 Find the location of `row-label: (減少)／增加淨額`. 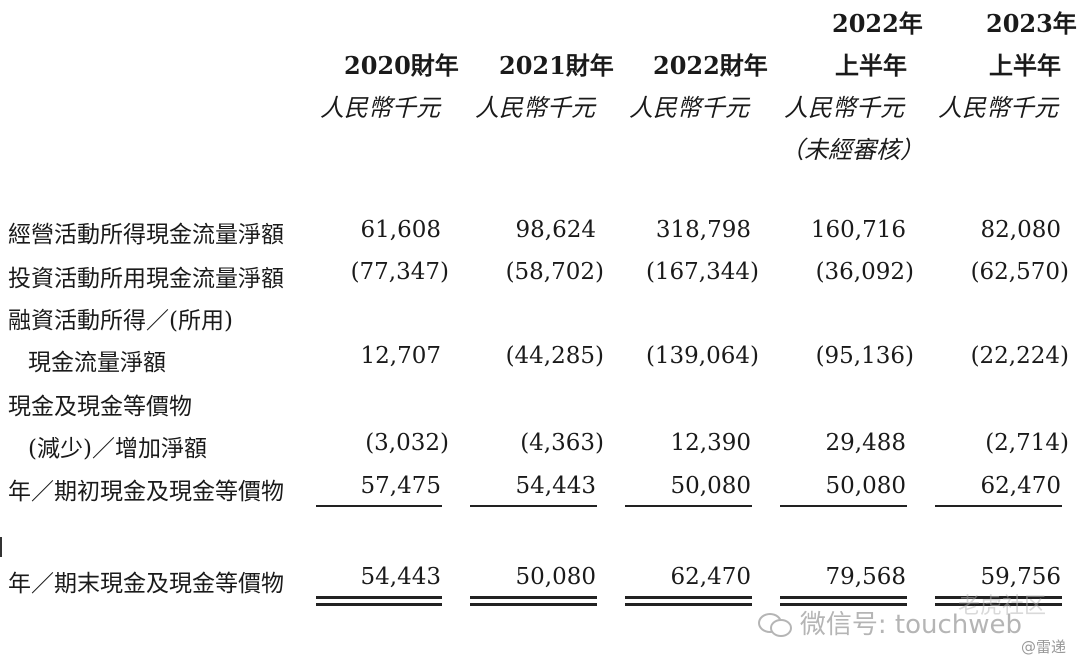

row-label: (減少)／增加淨額 is located at coordinates (117, 449).